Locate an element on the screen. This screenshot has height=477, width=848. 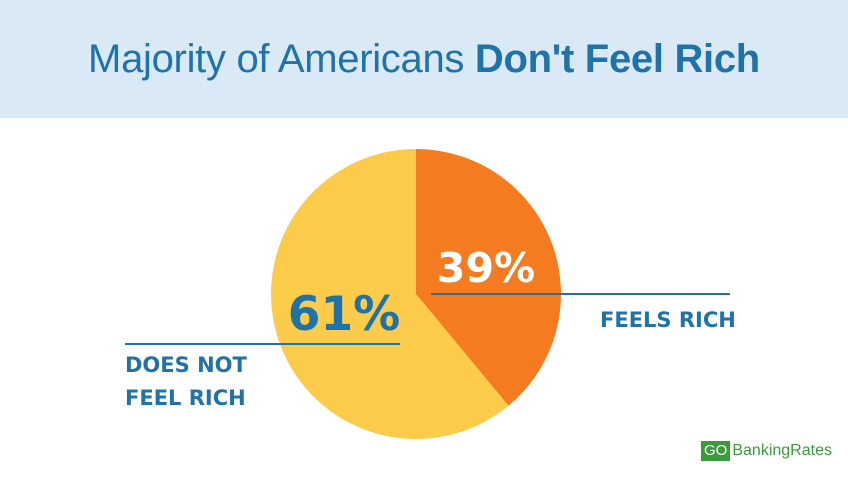
pie-slice-feels-rich is located at coordinates (489, 277).